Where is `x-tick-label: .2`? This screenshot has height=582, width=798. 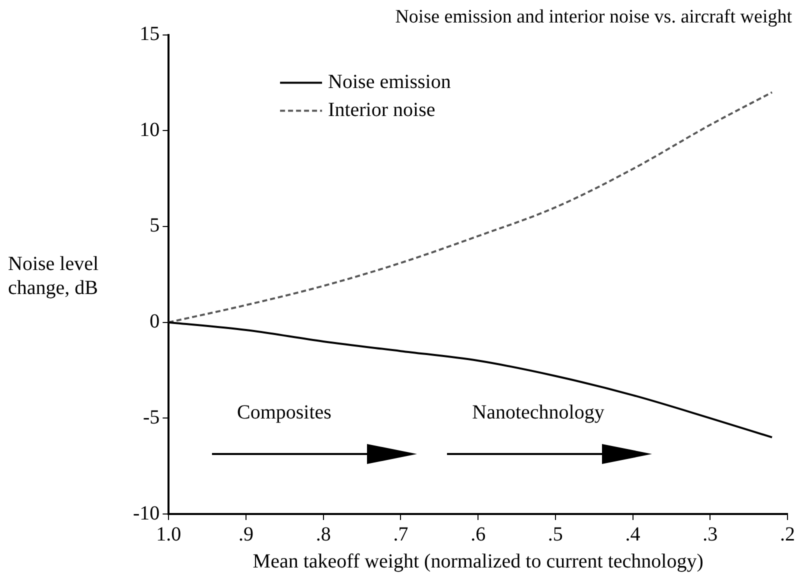 x-tick-label: .2 is located at coordinates (787, 534).